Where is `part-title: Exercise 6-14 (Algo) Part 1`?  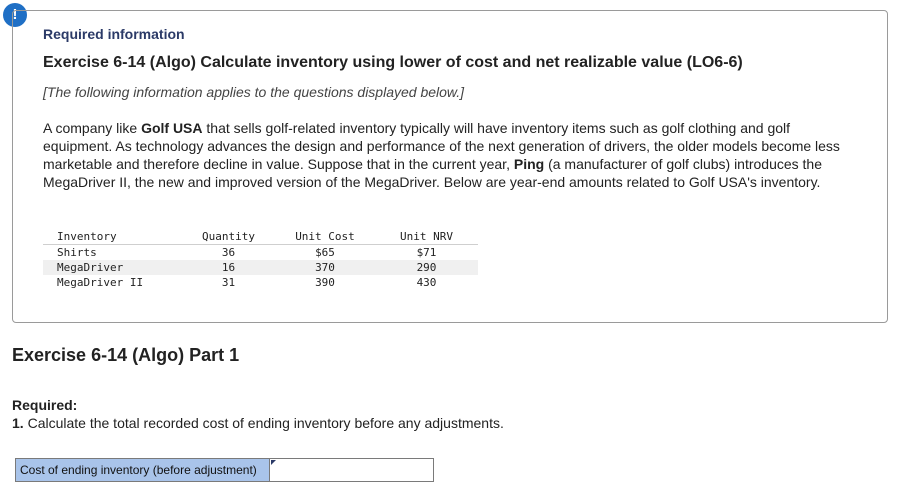
part-title: Exercise 6-14 (Algo) Part 1 is located at coordinates (126, 355).